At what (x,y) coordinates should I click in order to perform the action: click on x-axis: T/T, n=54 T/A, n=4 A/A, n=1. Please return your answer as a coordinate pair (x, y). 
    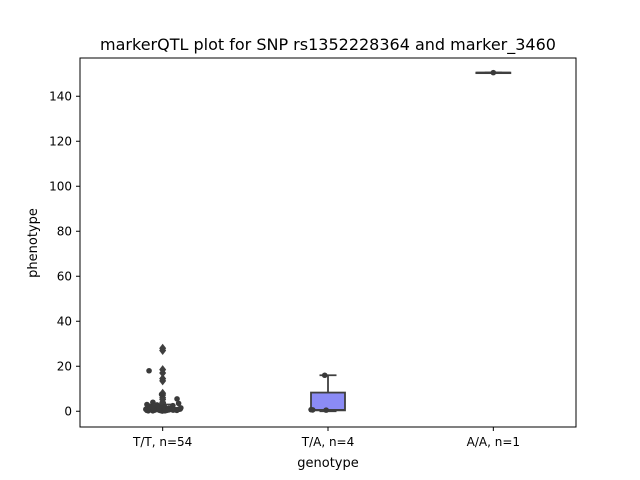
    Looking at the image, I should click on (326, 438).